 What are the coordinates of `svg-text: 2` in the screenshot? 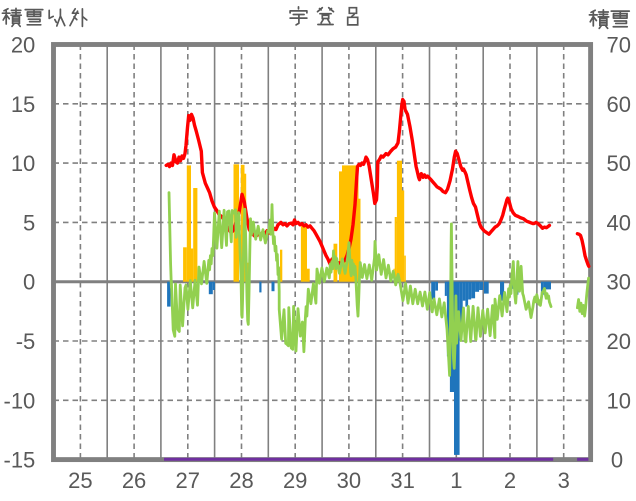 It's located at (510, 480).